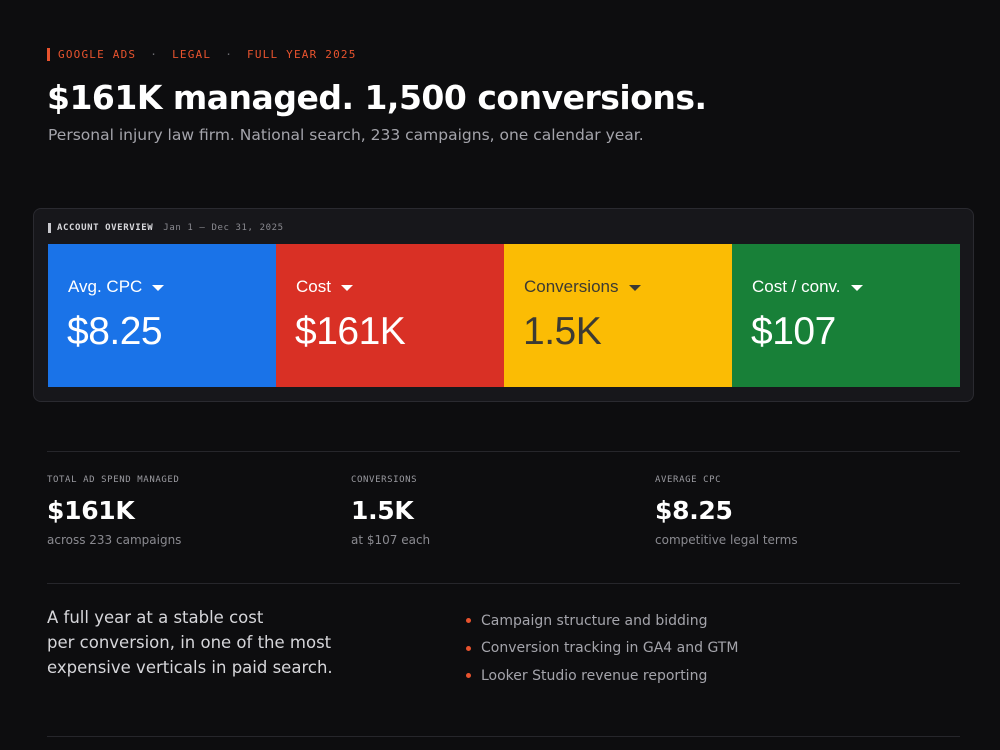 Image resolution: width=1000 pixels, height=750 pixels. What do you see at coordinates (846, 315) in the screenshot?
I see `metric-tile-cost-per-conv: Cost / conv. $107` at bounding box center [846, 315].